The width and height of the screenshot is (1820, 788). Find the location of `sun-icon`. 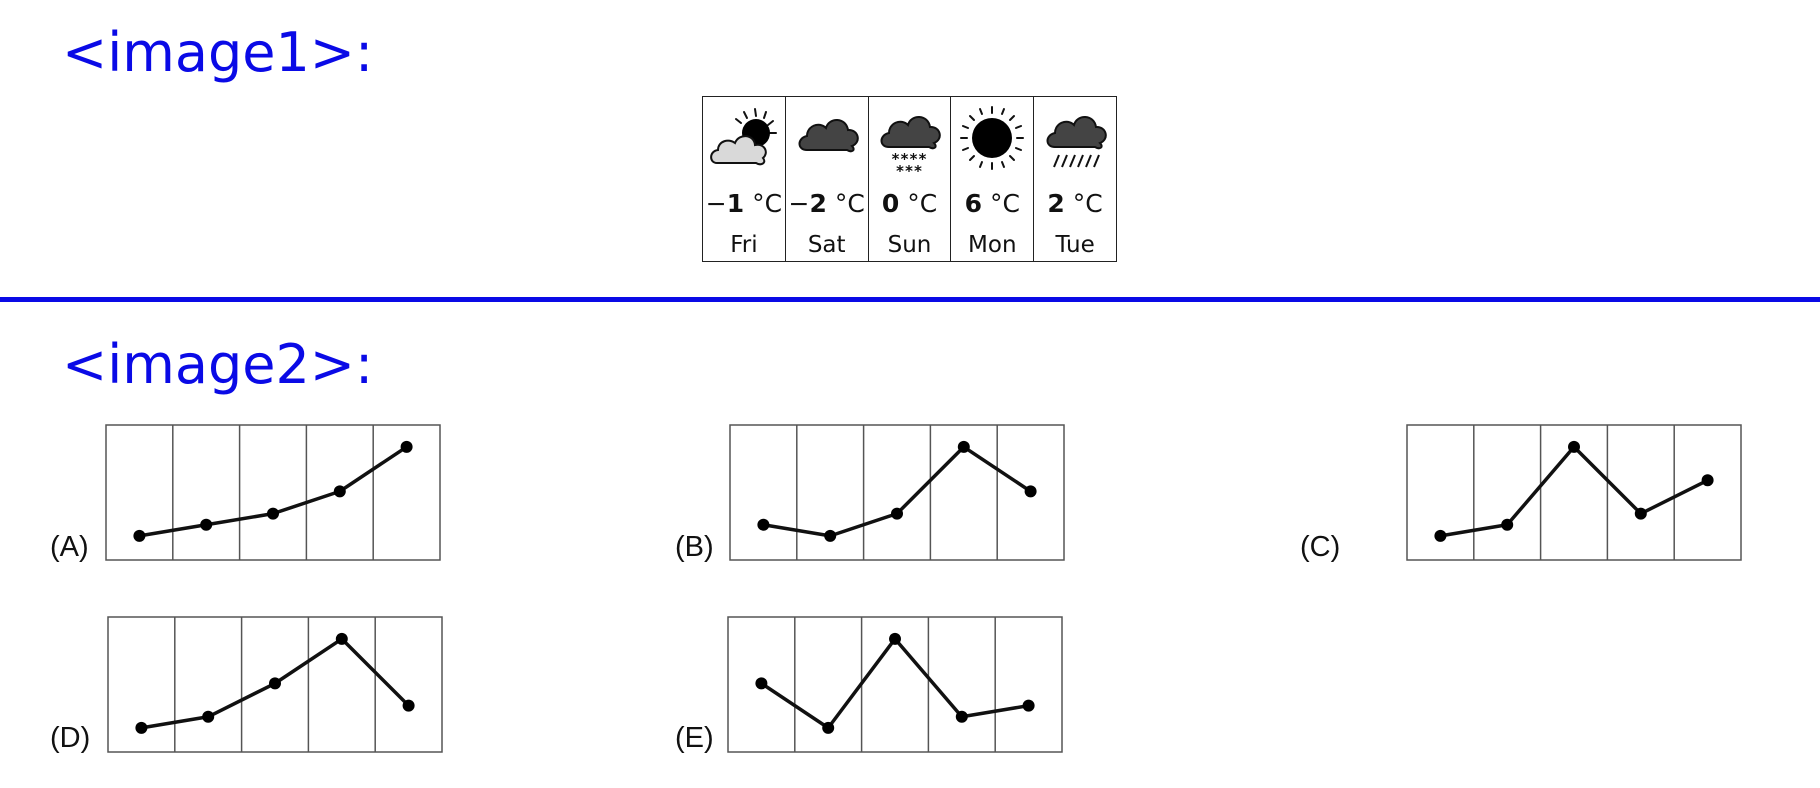

sun-icon is located at coordinates (992, 138).